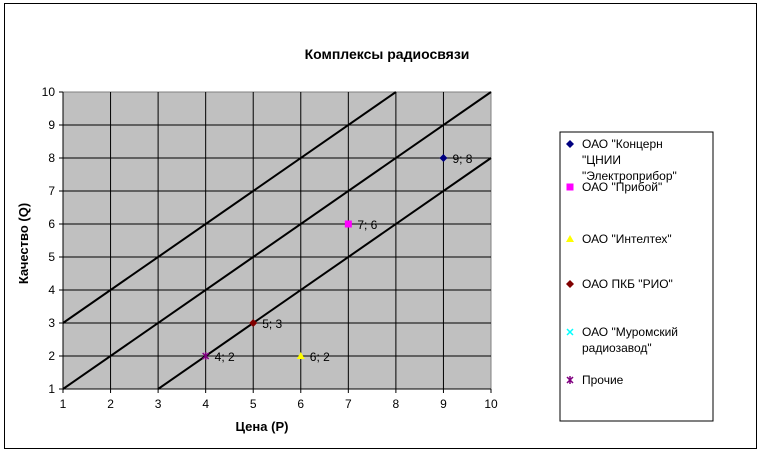 Image resolution: width=765 pixels, height=451 pixels. Describe the element at coordinates (636, 276) in the screenshot. I see `legend-box` at that location.